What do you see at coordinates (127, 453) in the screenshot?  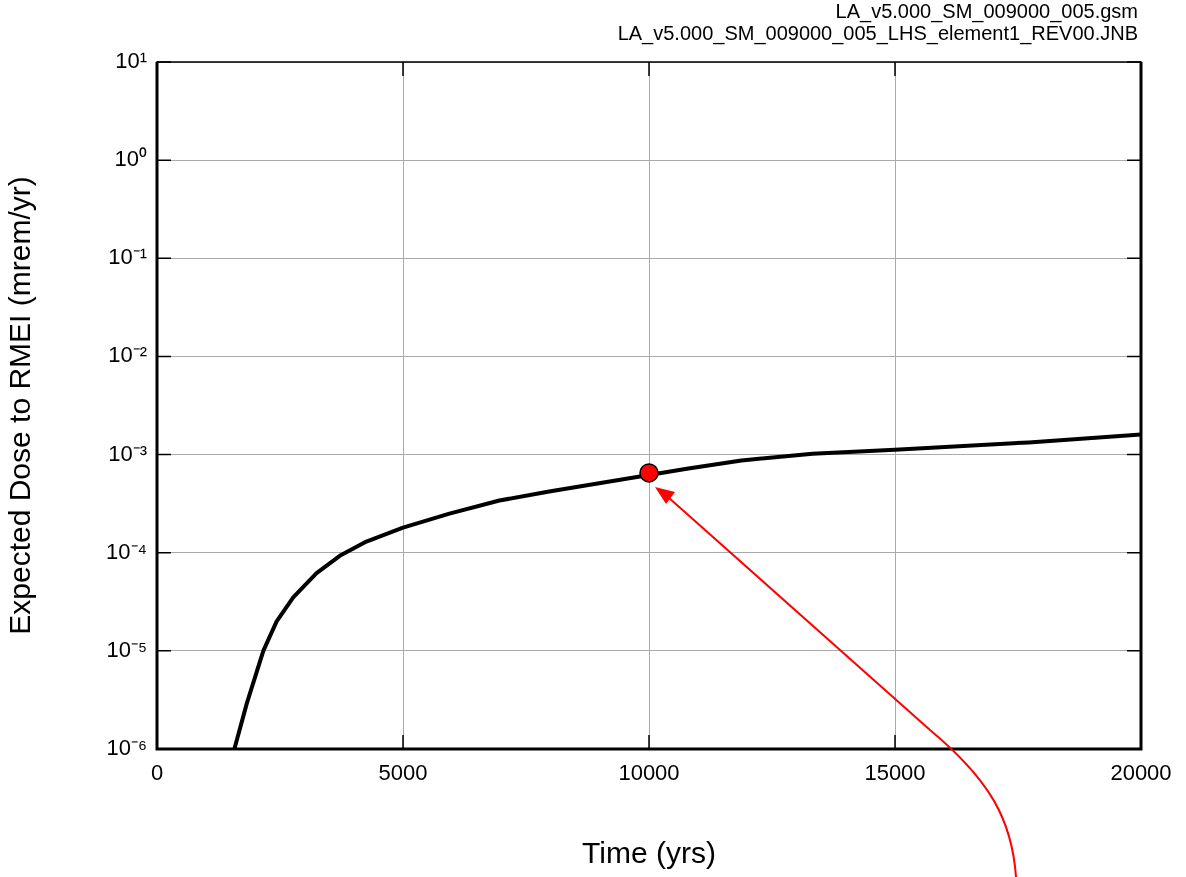 I see `y-tick-label: 10⁻³` at bounding box center [127, 453].